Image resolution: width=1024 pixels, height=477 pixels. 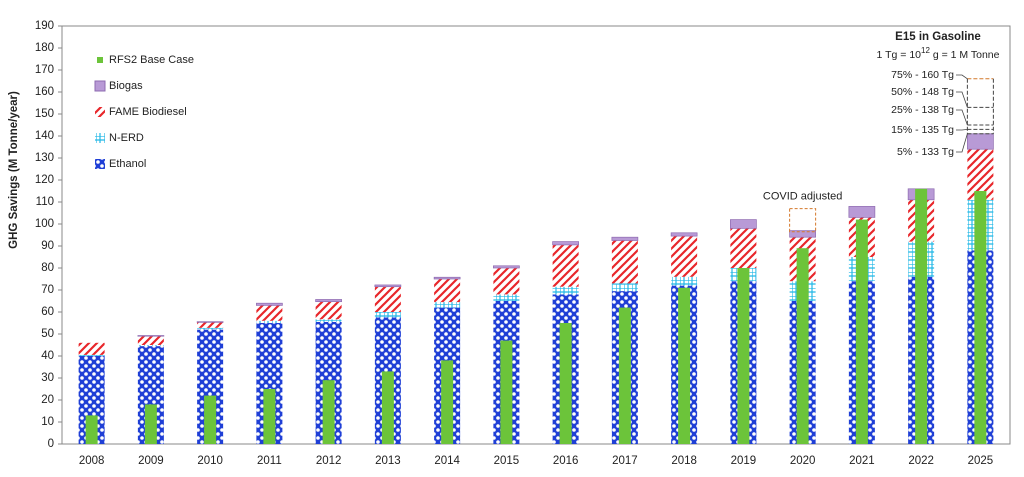 I want to click on unit-note-part: g = 1 M Tonne, so click(x=965, y=55).